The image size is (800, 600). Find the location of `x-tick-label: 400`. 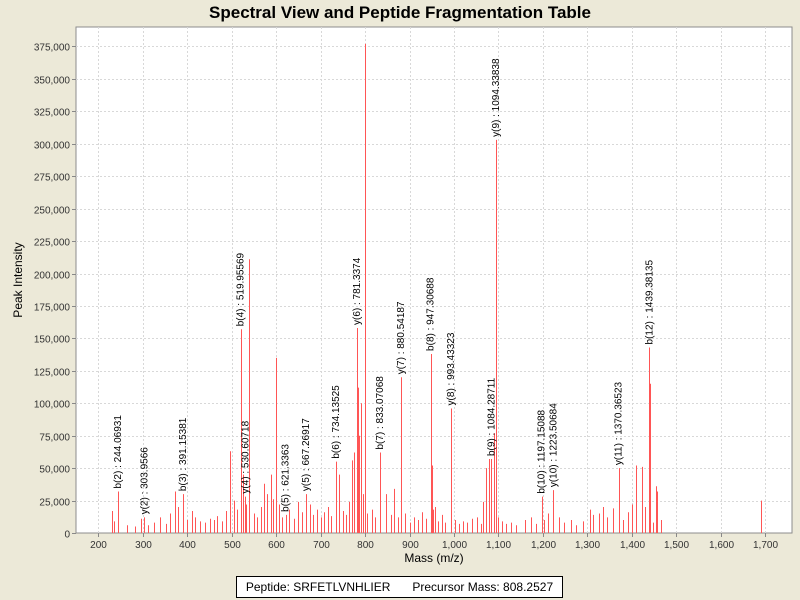

x-tick-label: 400 is located at coordinates (187, 545).